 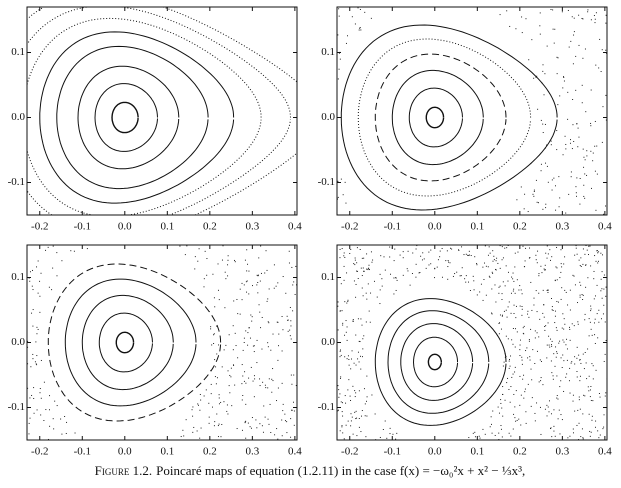 I want to click on x-tick-label: 0.1, so click(x=167, y=227).